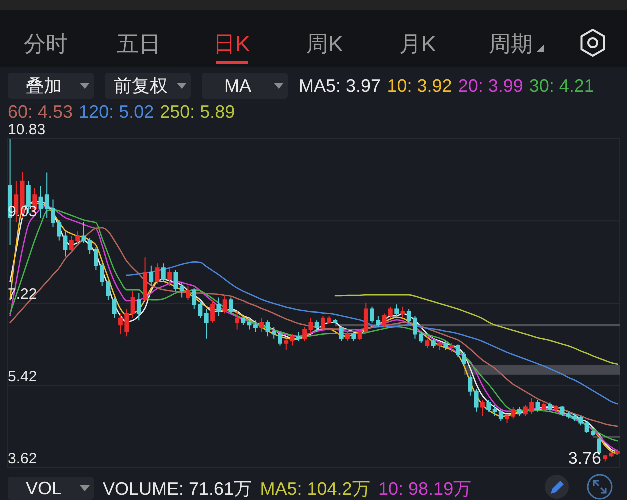  What do you see at coordinates (315, 489) in the screenshot?
I see `text: MA5: 104.2万` at bounding box center [315, 489].